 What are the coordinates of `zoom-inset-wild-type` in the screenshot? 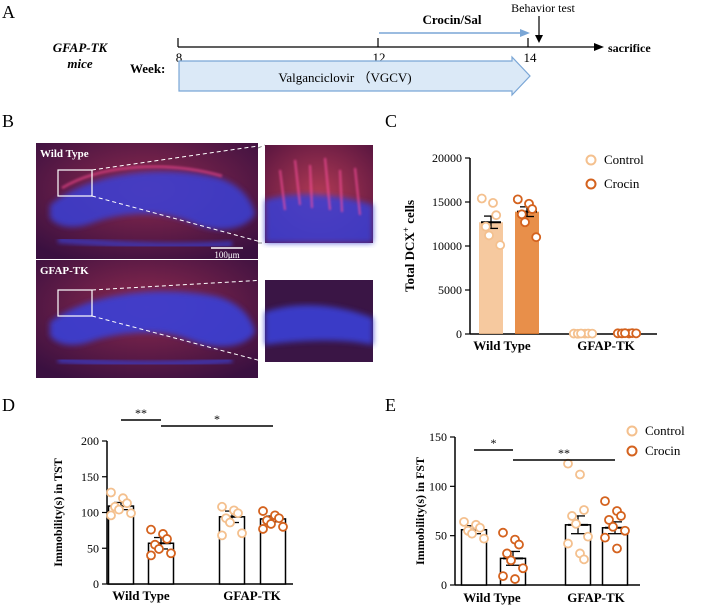 It's located at (319, 194).